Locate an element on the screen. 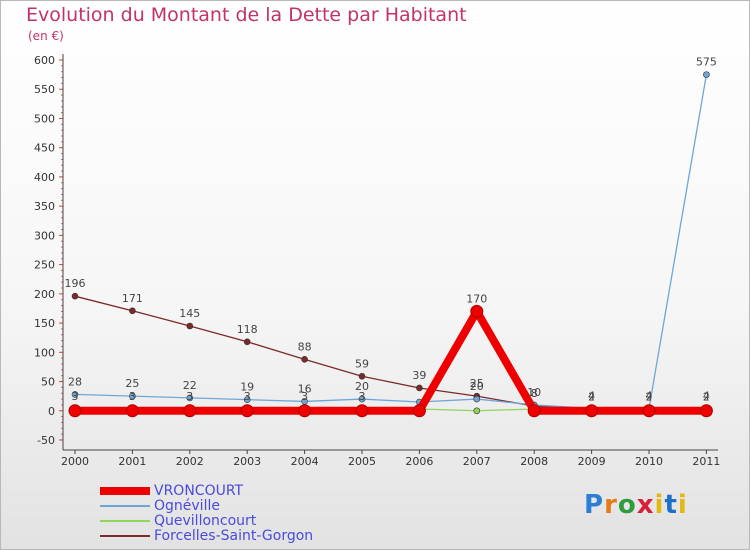 The height and width of the screenshot is (550, 750). x-tick-label: 2010 is located at coordinates (649, 461).